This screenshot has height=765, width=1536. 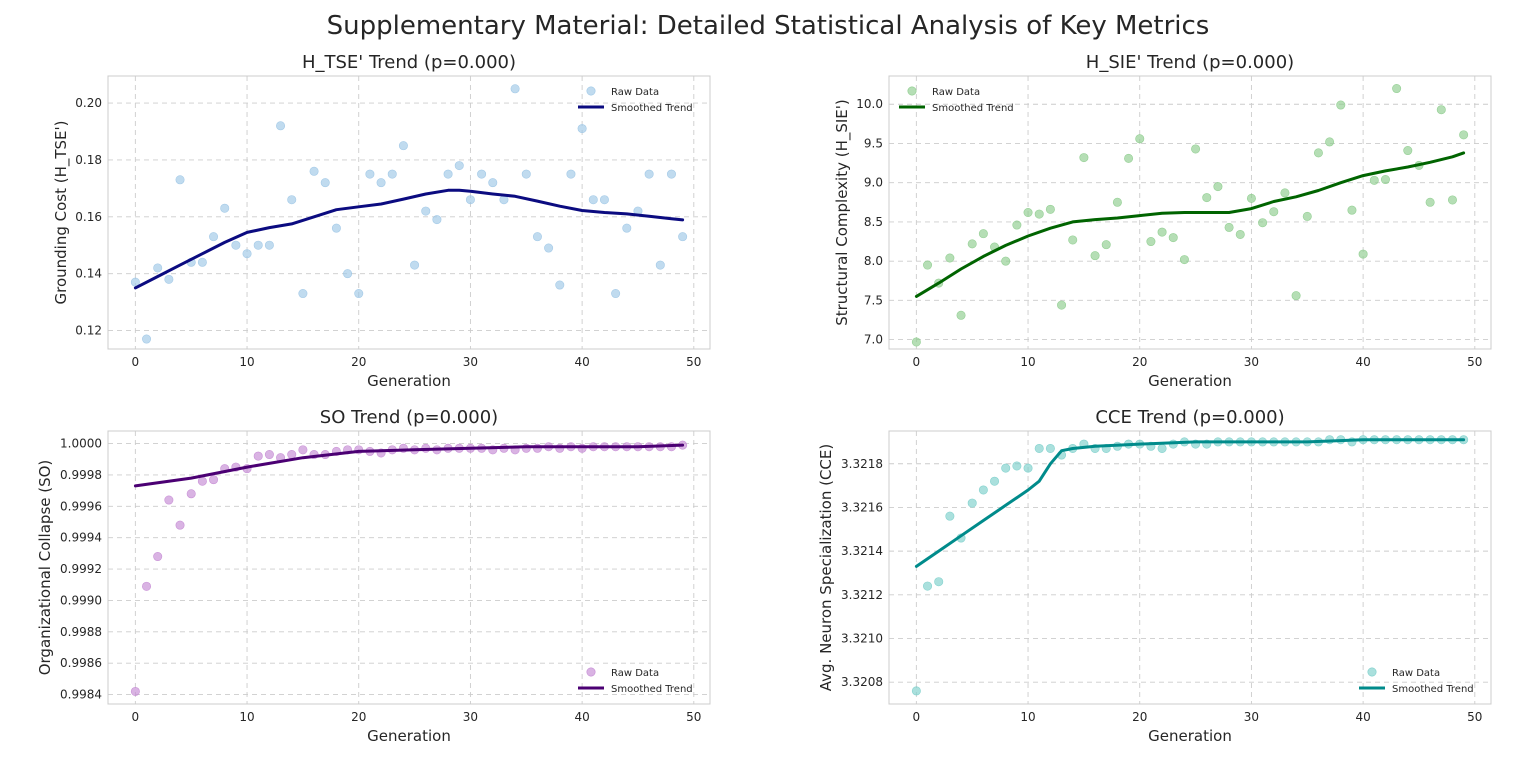 What do you see at coordinates (81, 695) in the screenshot?
I see `y-tick-label: 0.9984` at bounding box center [81, 695].